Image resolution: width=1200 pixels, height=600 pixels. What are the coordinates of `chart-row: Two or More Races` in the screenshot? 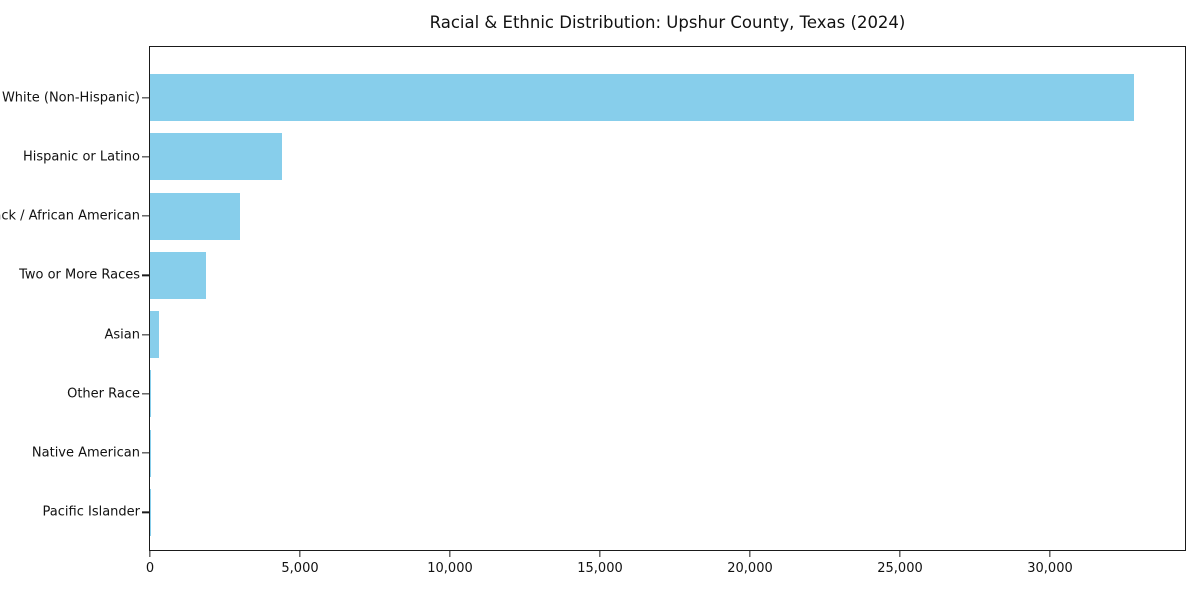 It's located at (602, 275).